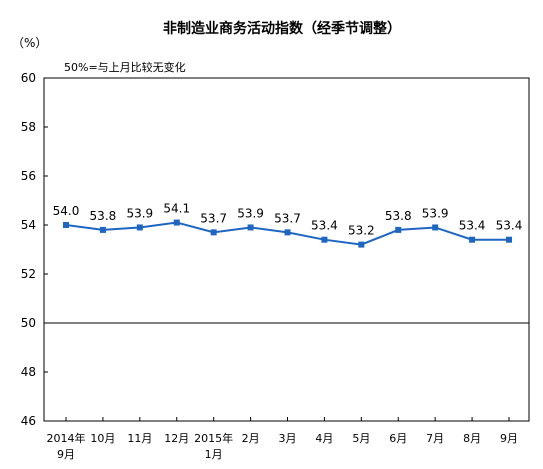 The image size is (543, 469). Describe the element at coordinates (361, 231) in the screenshot. I see `data-label: 53.2` at that location.